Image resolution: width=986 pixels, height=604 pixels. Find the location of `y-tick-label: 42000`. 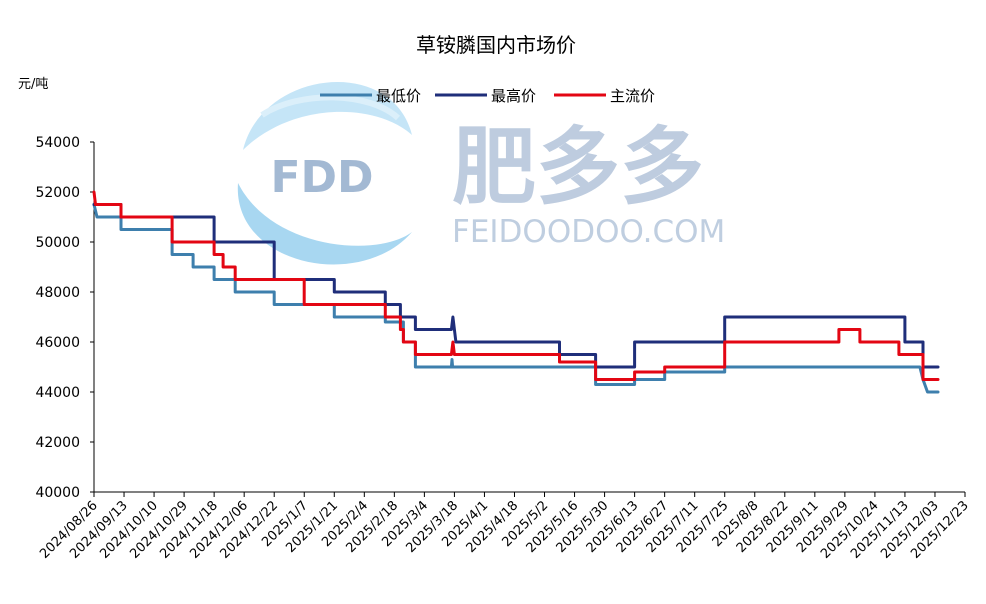

y-tick-label: 42000 is located at coordinates (57, 443).